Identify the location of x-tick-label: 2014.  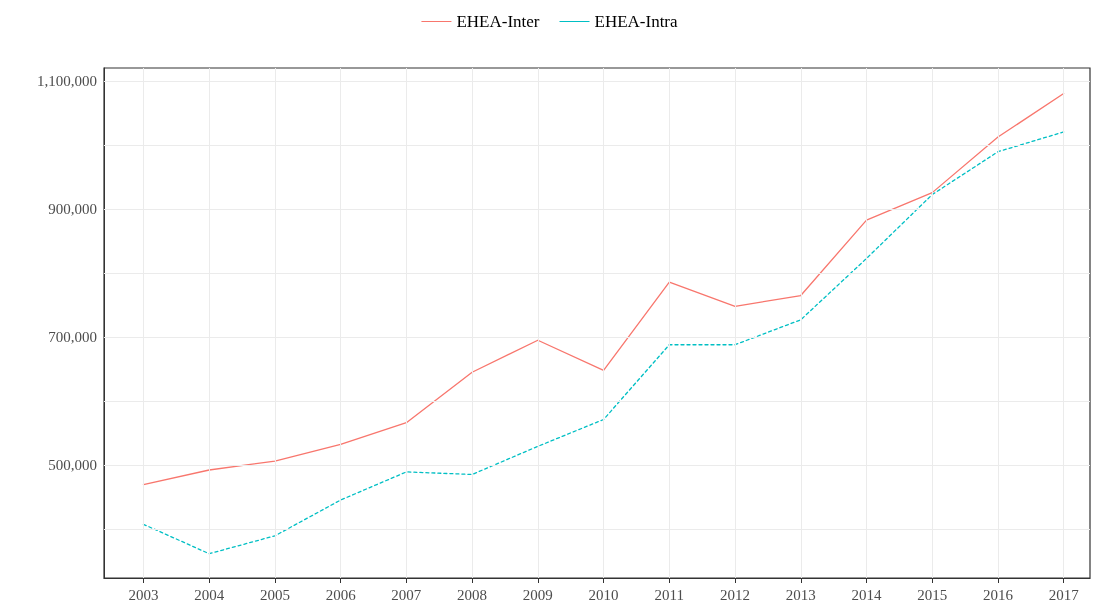
(867, 594).